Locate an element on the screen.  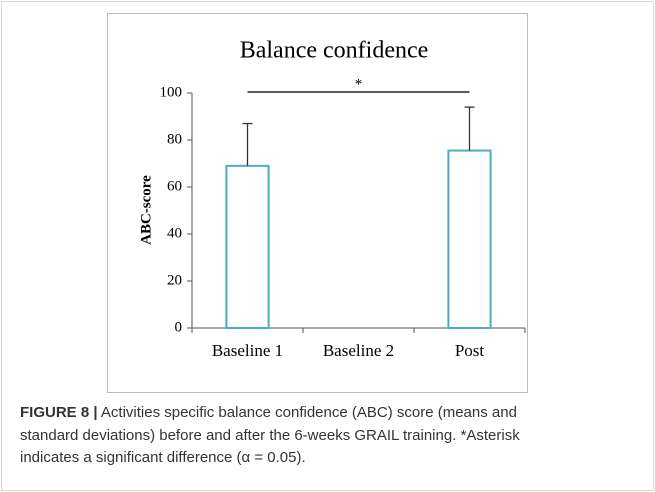
figure-label: FIGURE 8 | is located at coordinates (59, 412).